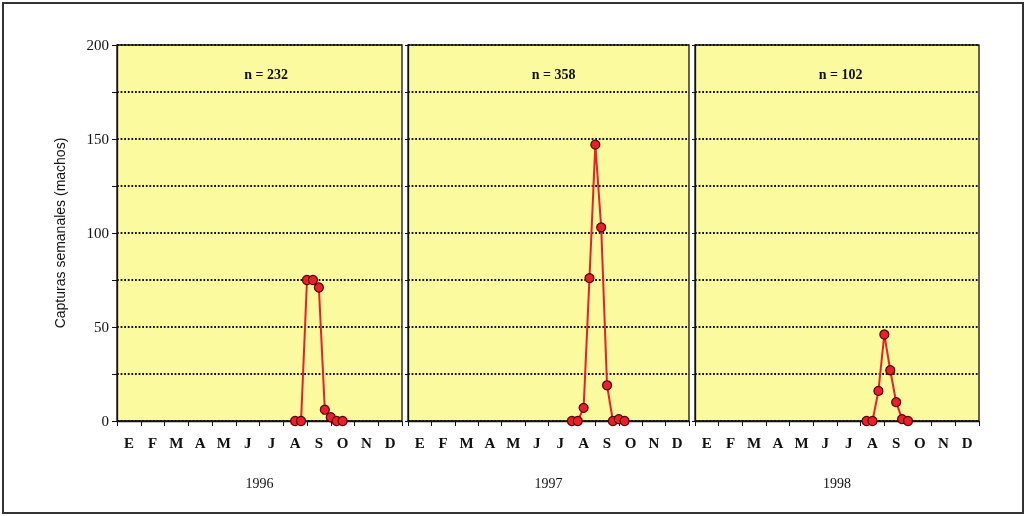 Image resolution: width=1026 pixels, height=516 pixels. What do you see at coordinates (101, 327) in the screenshot?
I see `y-tick-label: 50` at bounding box center [101, 327].